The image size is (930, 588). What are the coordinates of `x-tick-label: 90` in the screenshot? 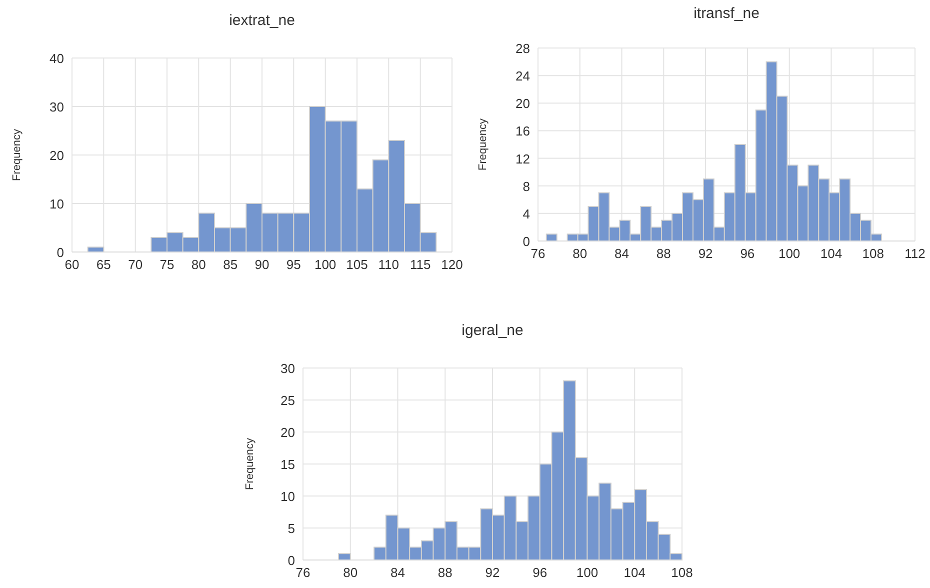 It's located at (262, 264).